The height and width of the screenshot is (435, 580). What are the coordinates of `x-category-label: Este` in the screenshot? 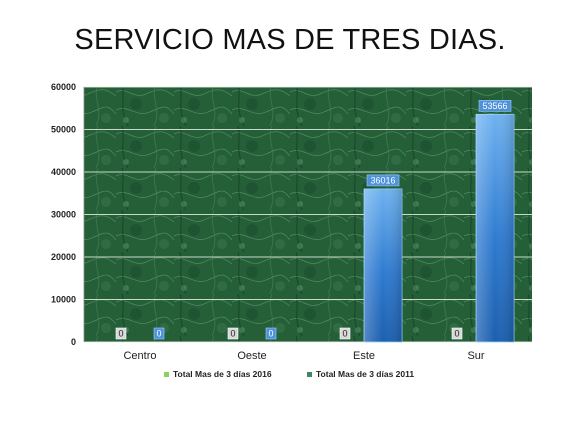 It's located at (364, 356).